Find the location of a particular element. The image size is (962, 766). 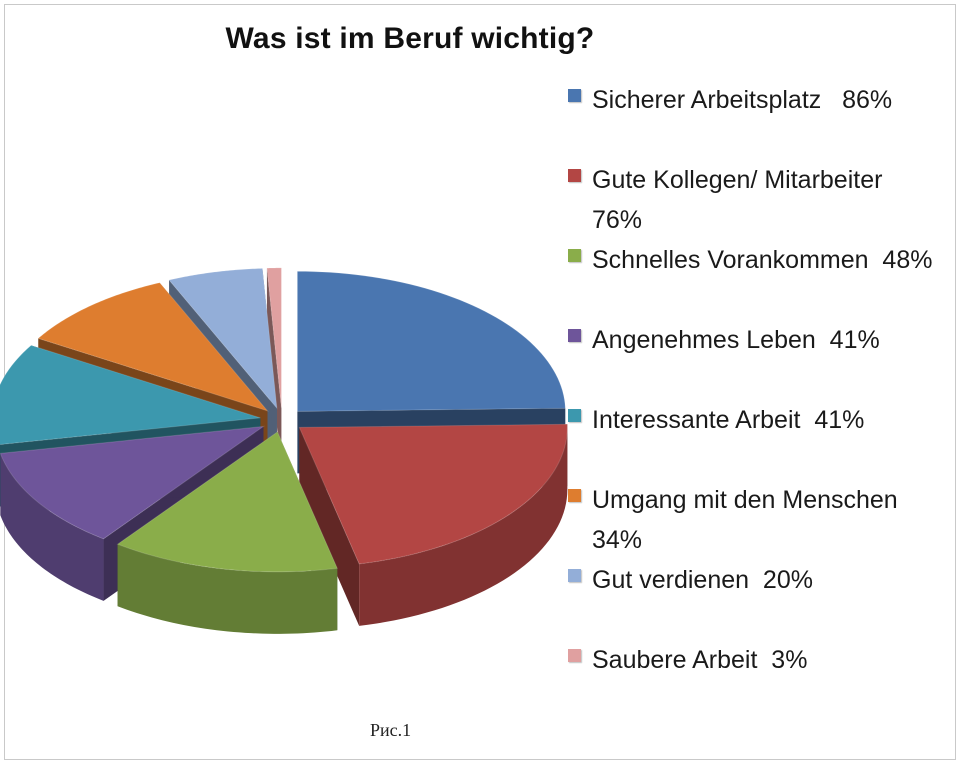

legend-label: Sicherer Arbeitsplatz 86% is located at coordinates (742, 100).